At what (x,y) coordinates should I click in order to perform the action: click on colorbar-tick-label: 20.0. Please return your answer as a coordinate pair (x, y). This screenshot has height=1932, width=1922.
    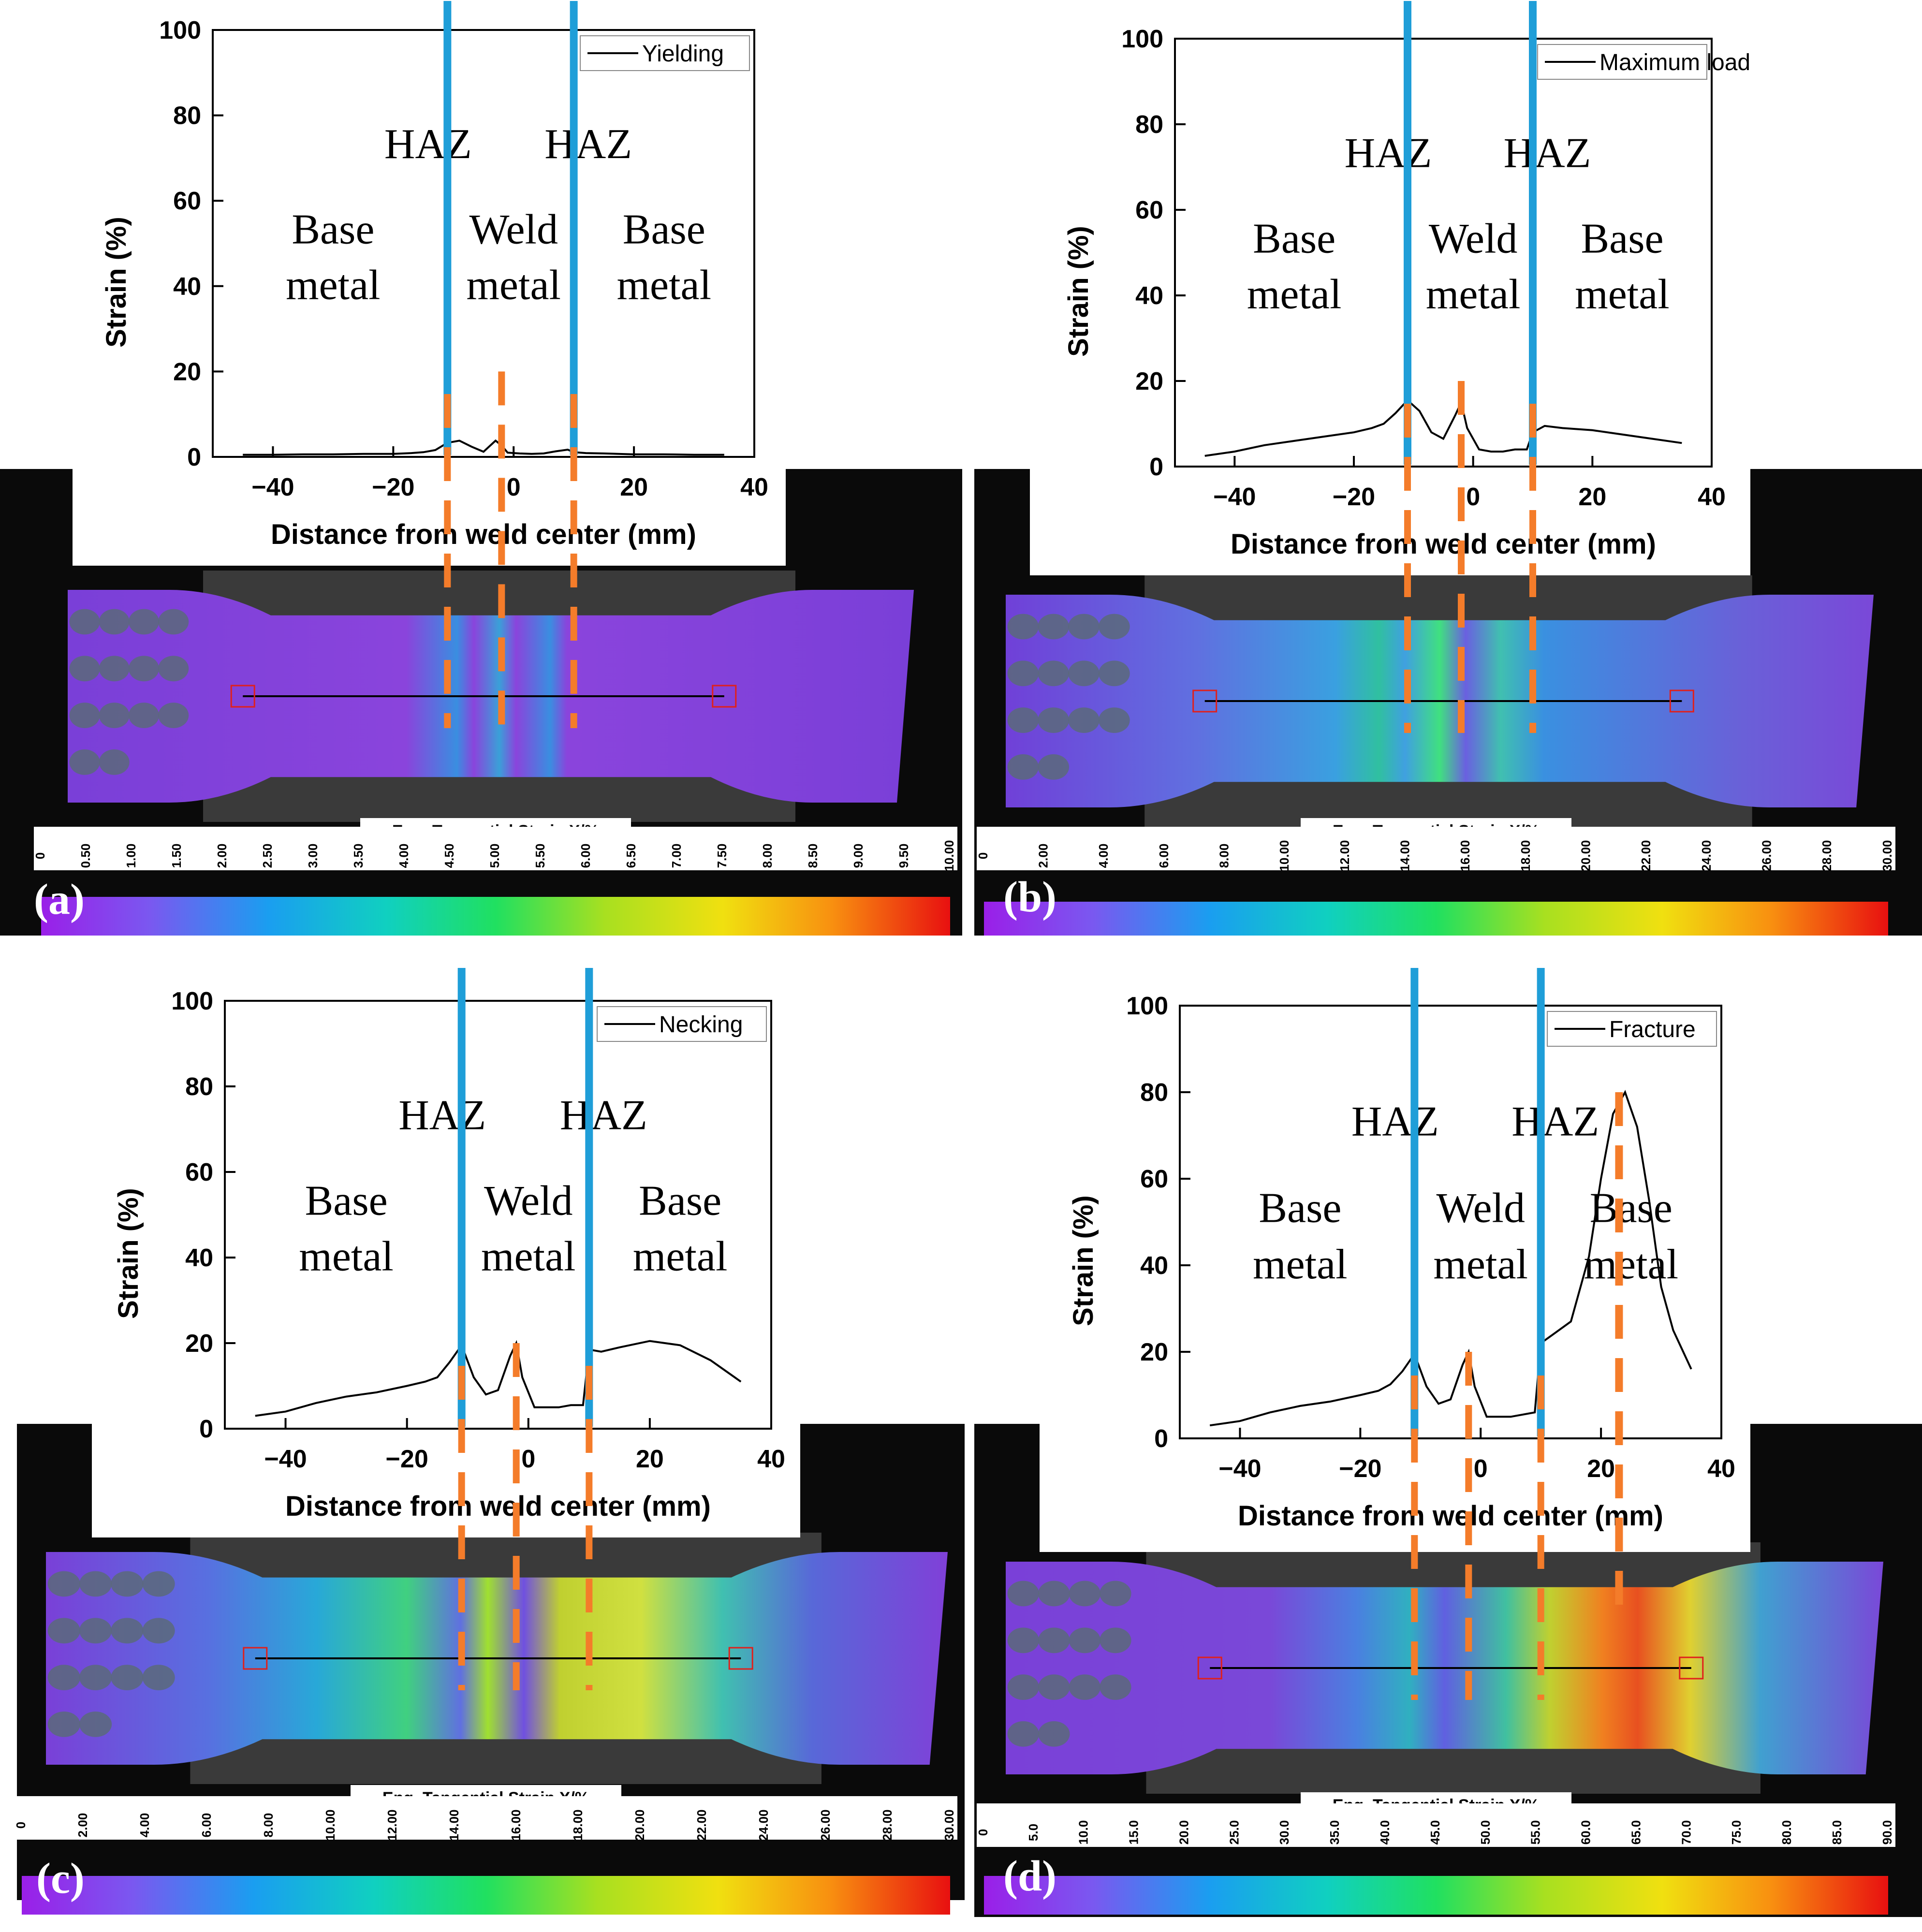
    Looking at the image, I should click on (1183, 1832).